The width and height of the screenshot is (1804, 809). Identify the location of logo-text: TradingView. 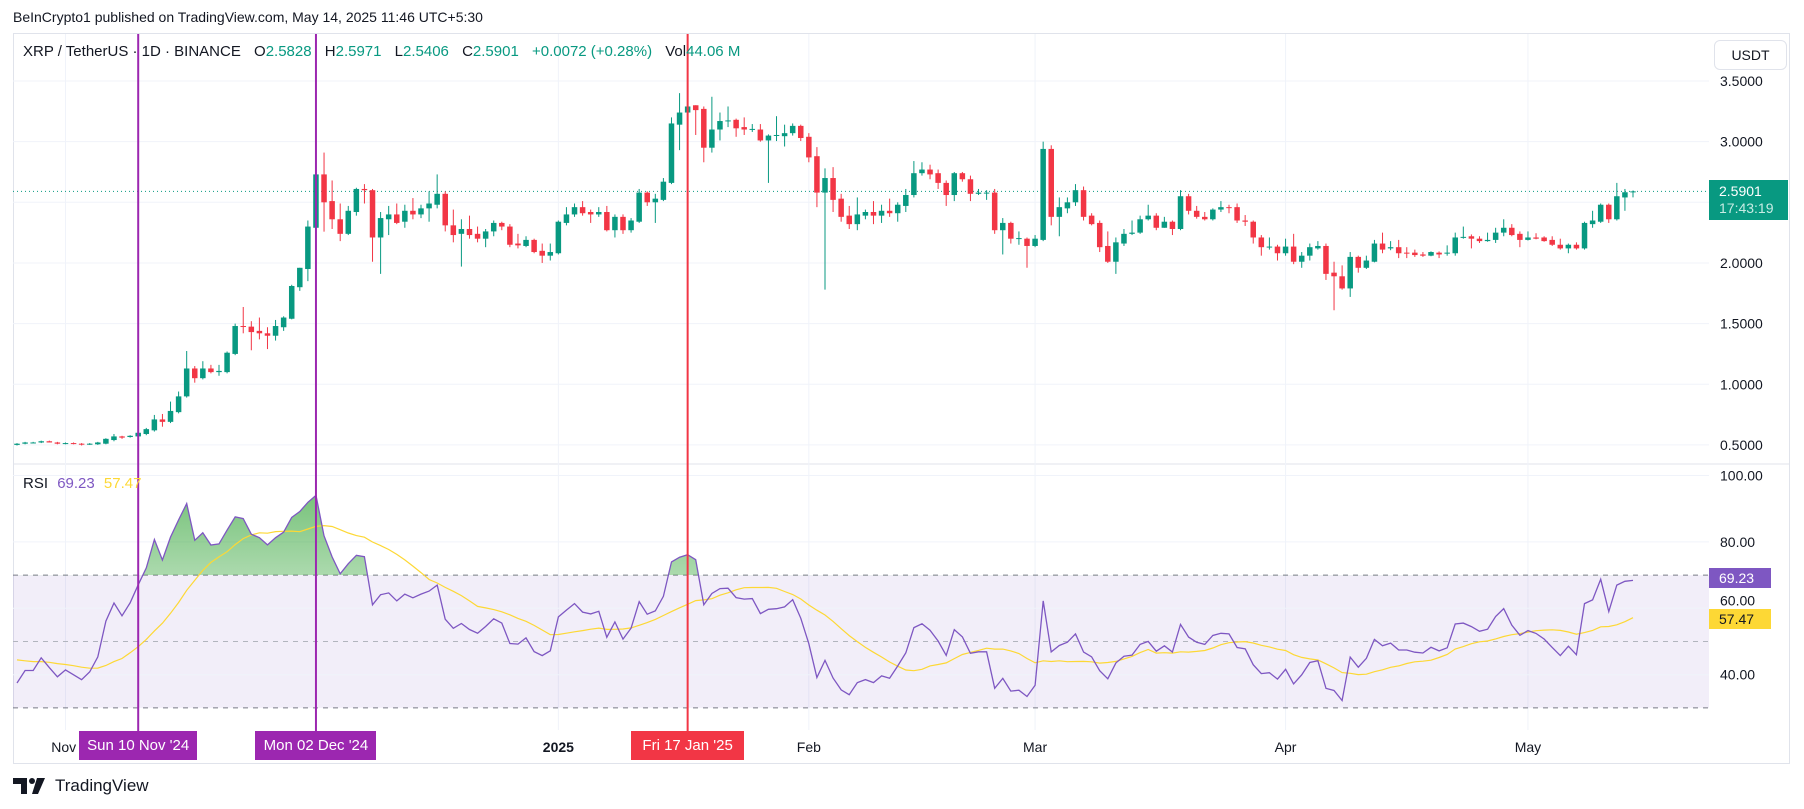
(102, 785).